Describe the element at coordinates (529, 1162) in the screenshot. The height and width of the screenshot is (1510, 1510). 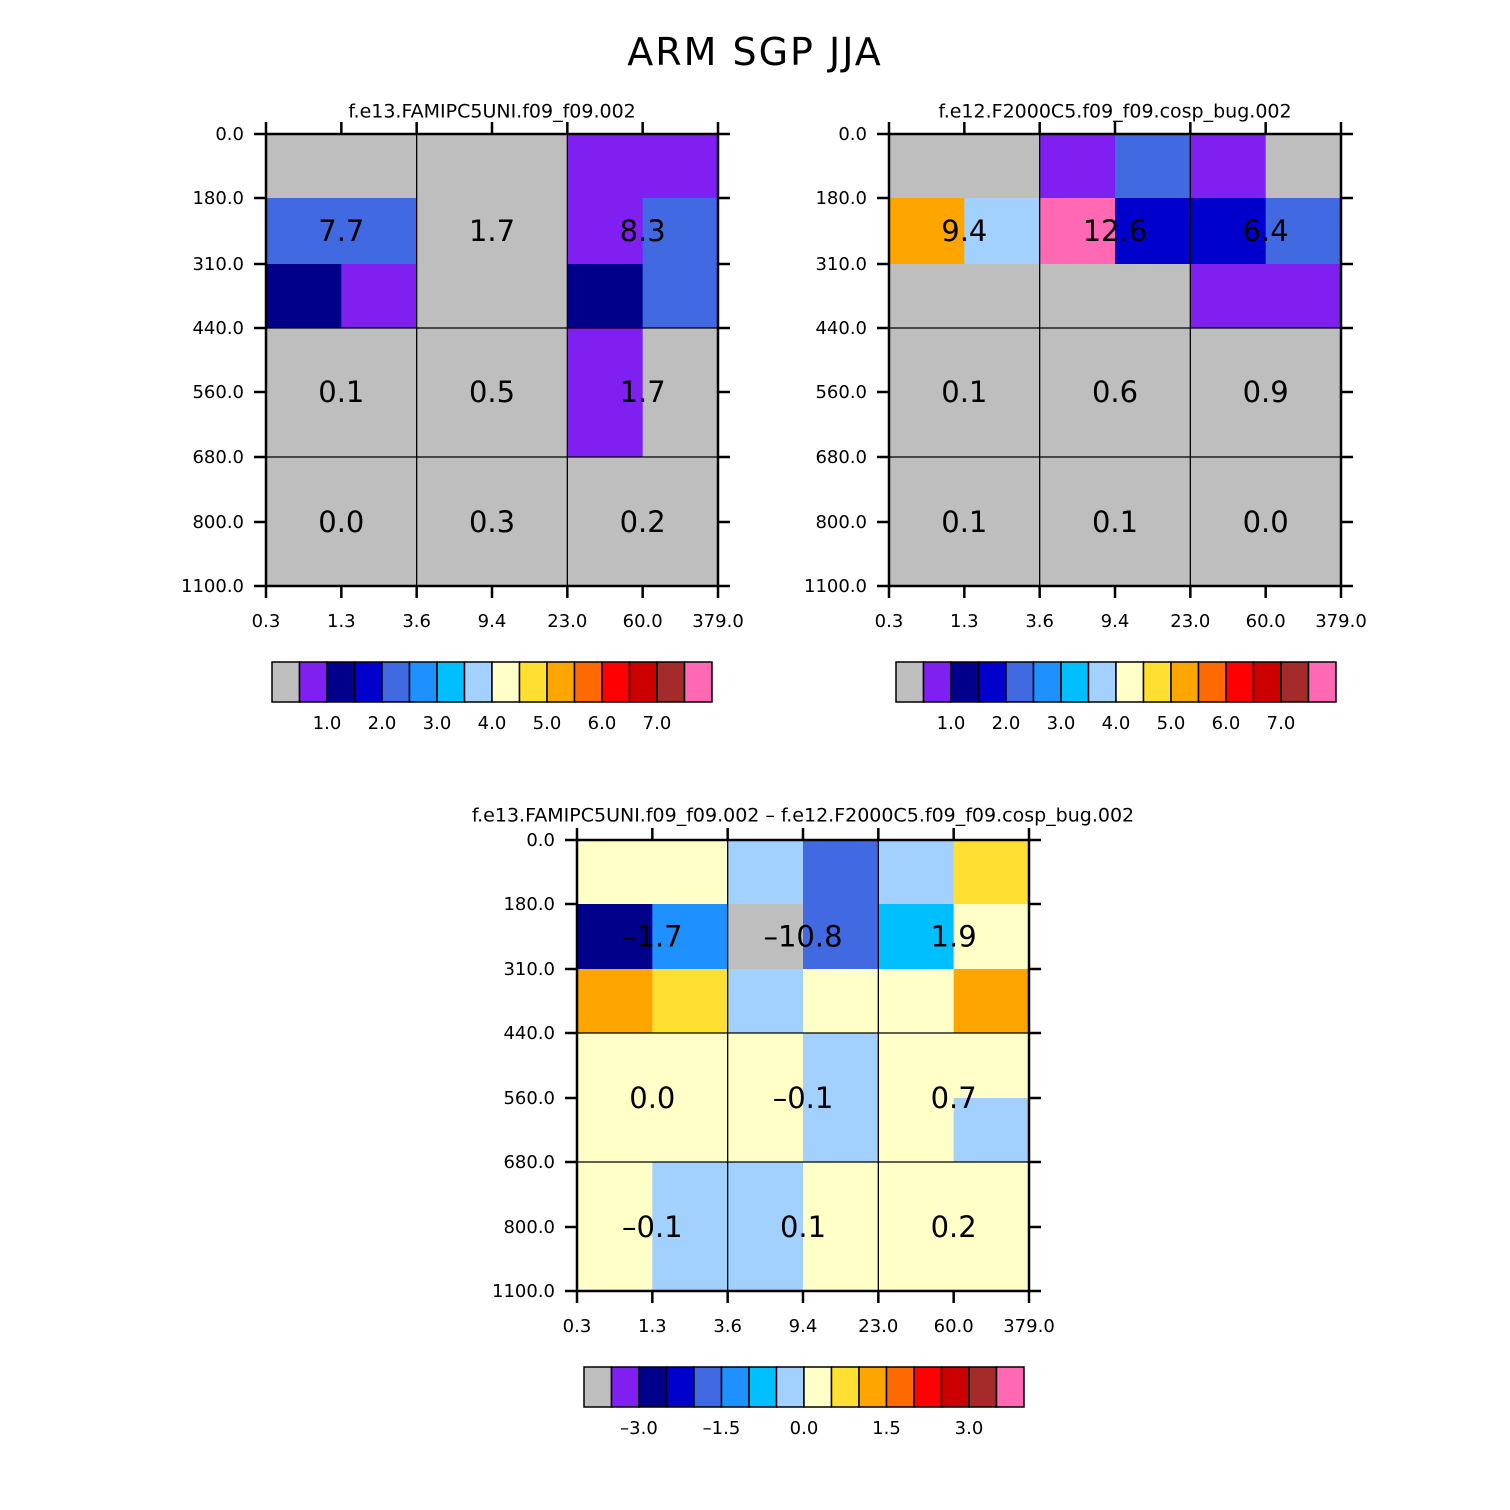
I see `y-tick-label: 680.0` at that location.